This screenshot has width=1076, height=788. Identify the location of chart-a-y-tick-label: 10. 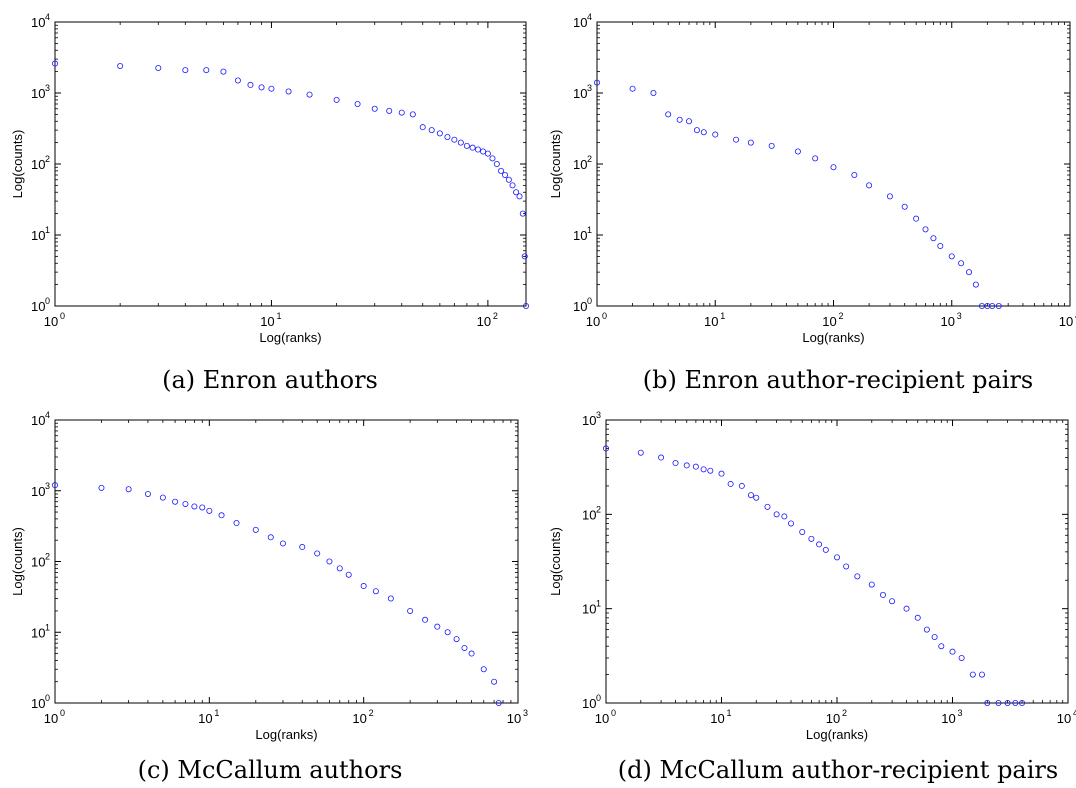
(38, 235).